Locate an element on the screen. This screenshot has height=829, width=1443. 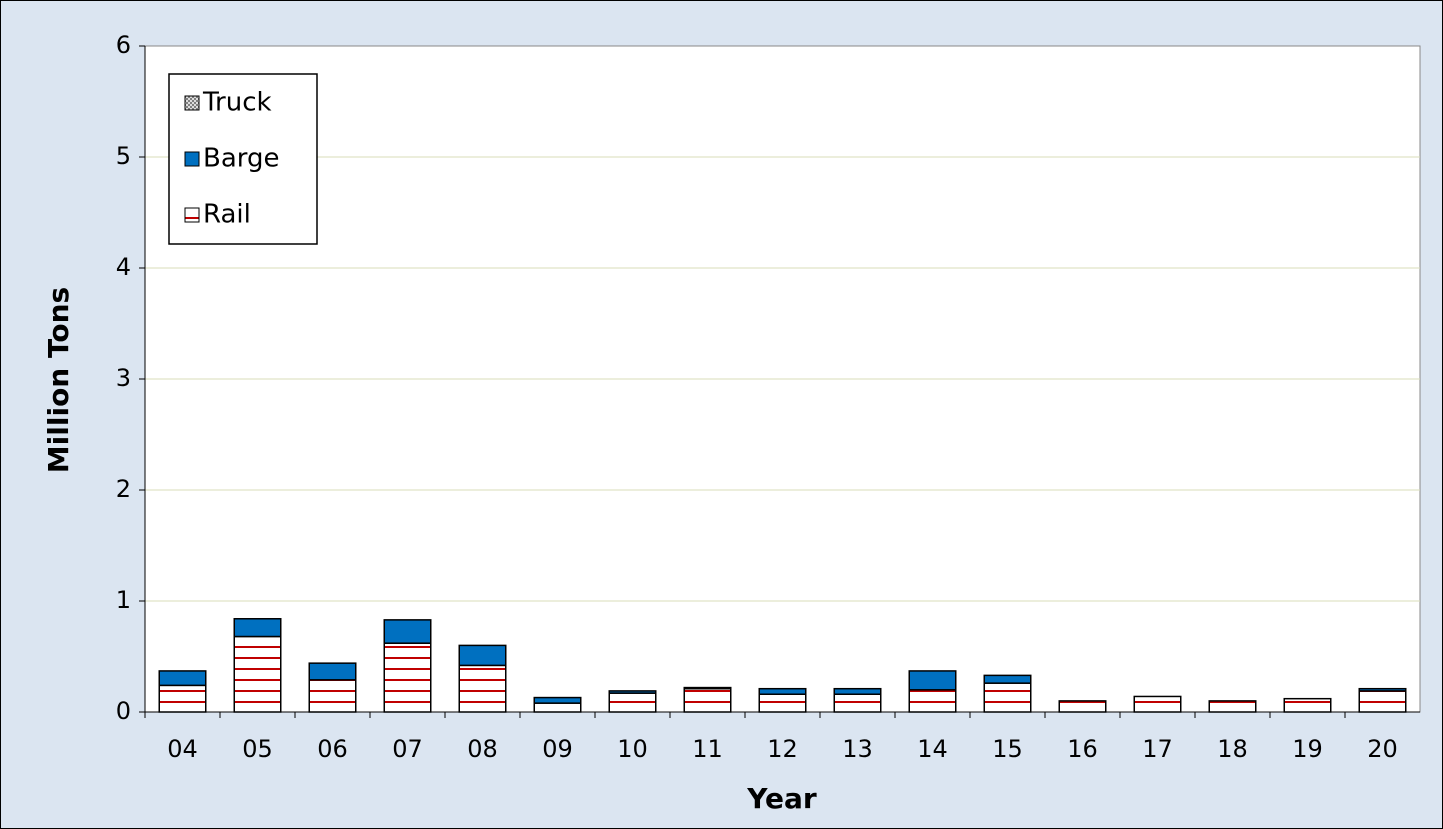
x-tick-label: 13 is located at coordinates (857, 749).